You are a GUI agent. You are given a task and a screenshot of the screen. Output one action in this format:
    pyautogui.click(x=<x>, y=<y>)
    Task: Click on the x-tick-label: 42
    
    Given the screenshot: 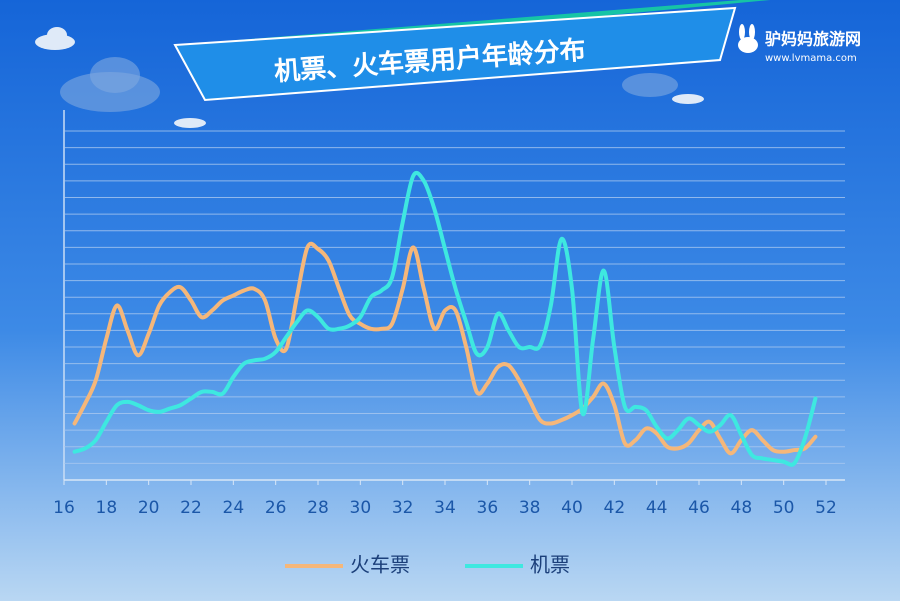 What is the action you would take?
    pyautogui.click(x=615, y=508)
    